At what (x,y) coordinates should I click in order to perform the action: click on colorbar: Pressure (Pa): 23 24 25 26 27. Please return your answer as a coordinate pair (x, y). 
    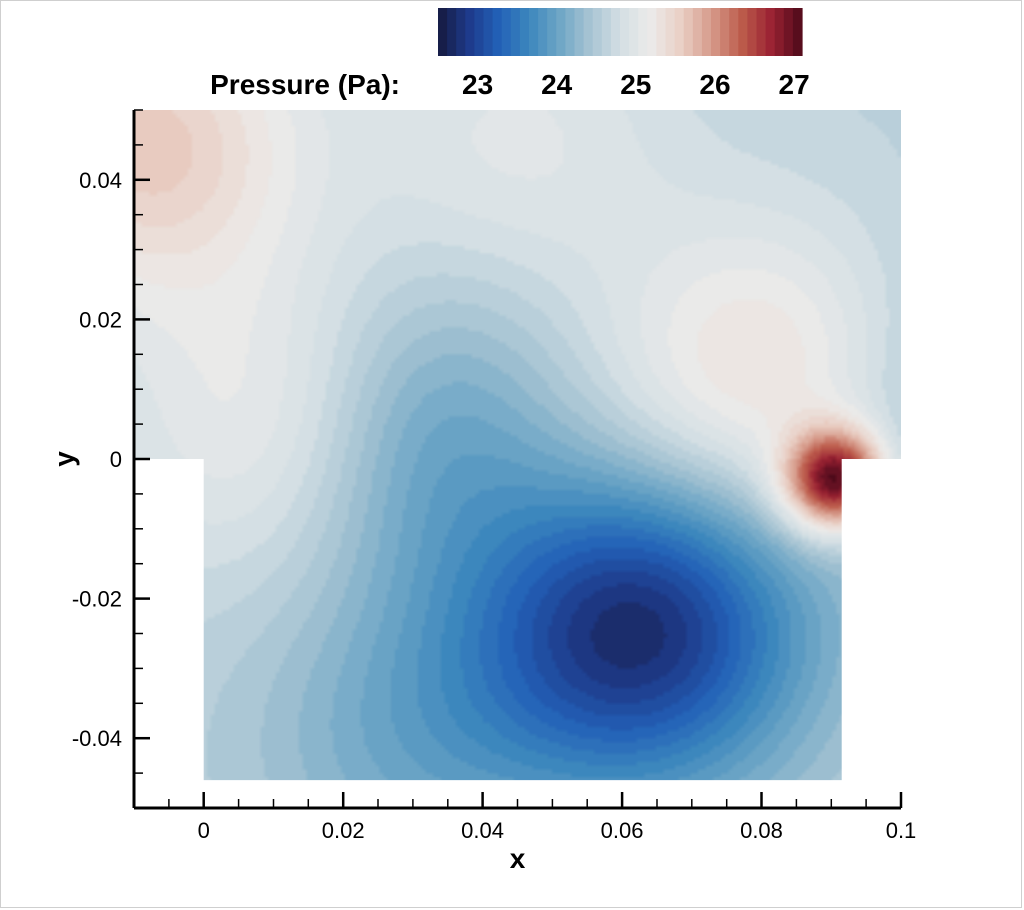
    Looking at the image, I should click on (510, 54).